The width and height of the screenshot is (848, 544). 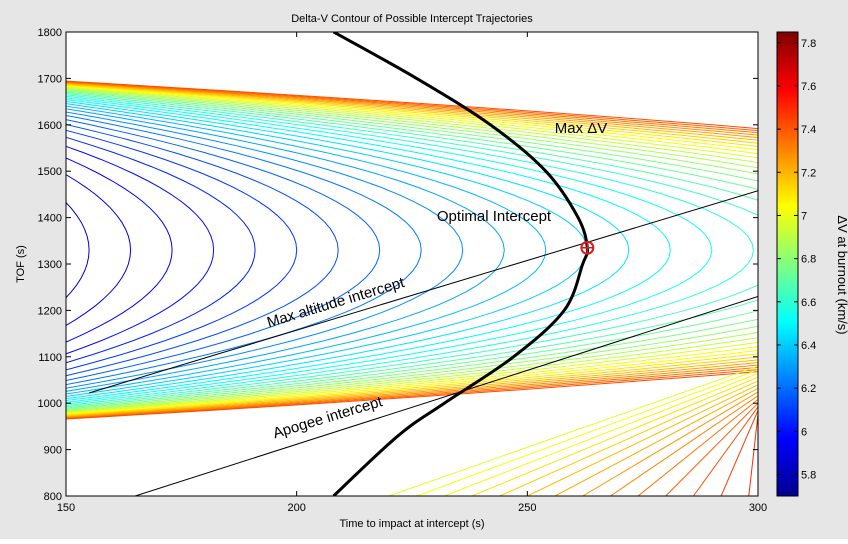 What do you see at coordinates (808, 475) in the screenshot?
I see `colorbar-tick-label: 5.8` at bounding box center [808, 475].